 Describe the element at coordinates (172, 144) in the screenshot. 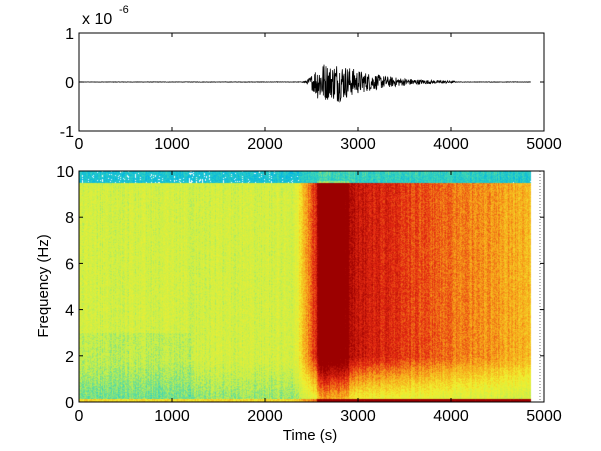

I see `waveform-x-tick-label: 1000` at that location.